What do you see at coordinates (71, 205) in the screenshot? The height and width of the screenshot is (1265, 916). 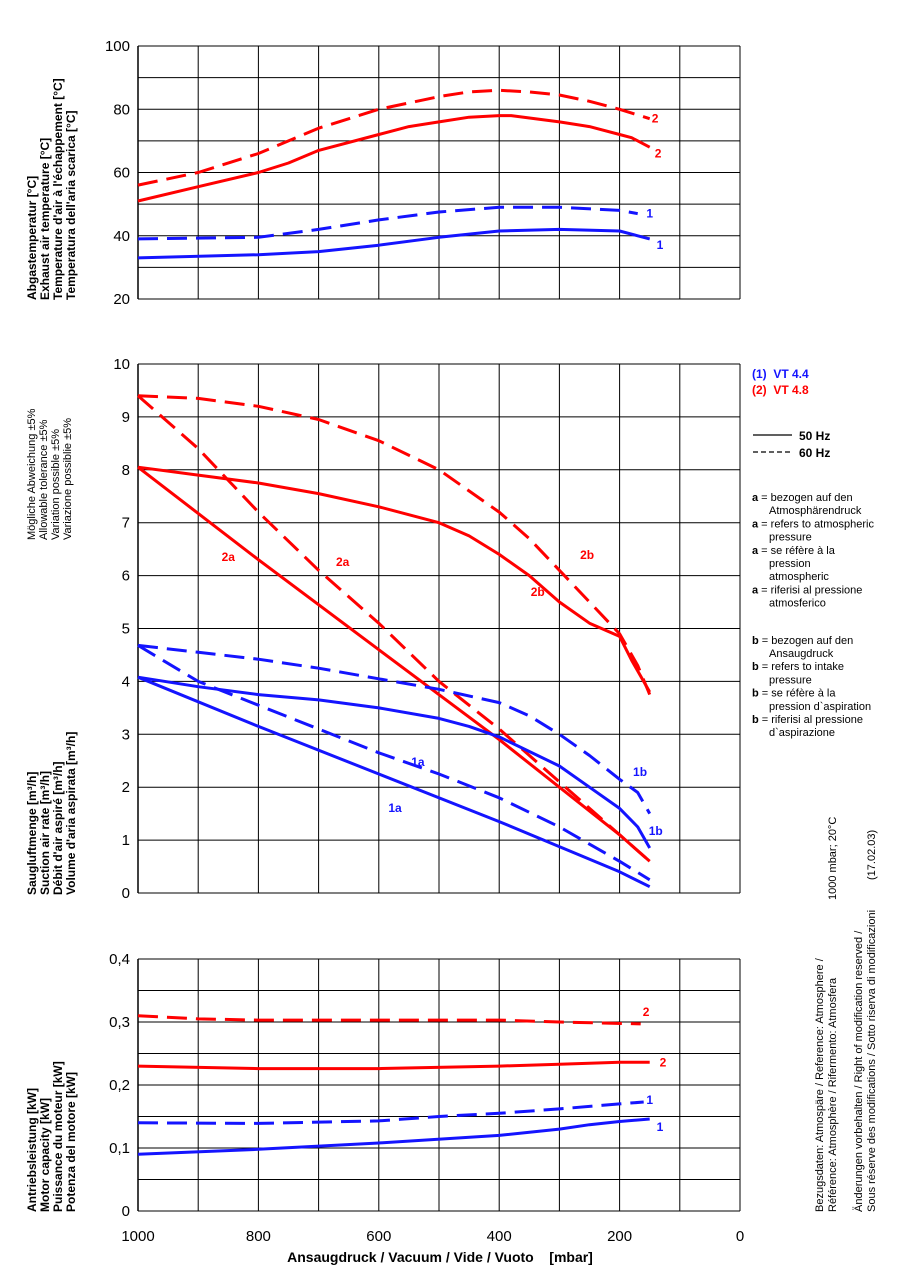 I see `ylabel-line: Temperatura dell'aria scarica [°C]` at bounding box center [71, 205].